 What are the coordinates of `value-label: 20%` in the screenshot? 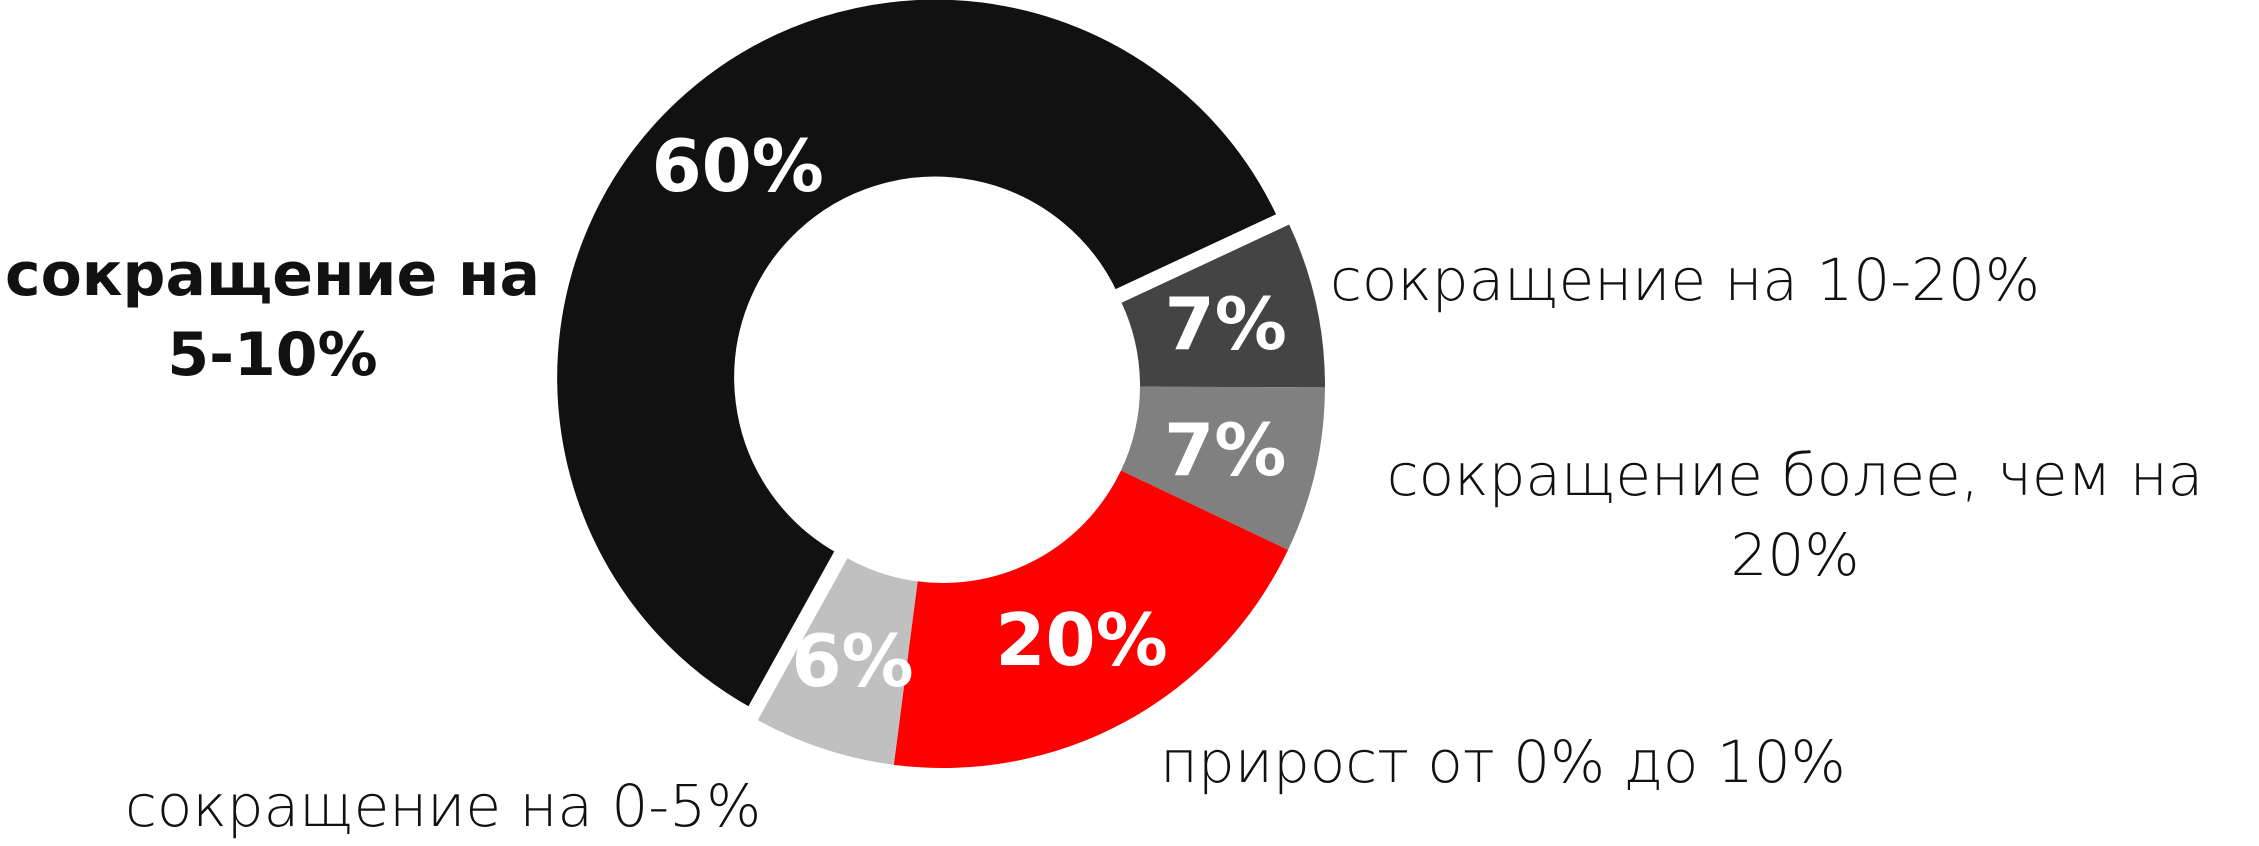 It's located at (1081, 640).